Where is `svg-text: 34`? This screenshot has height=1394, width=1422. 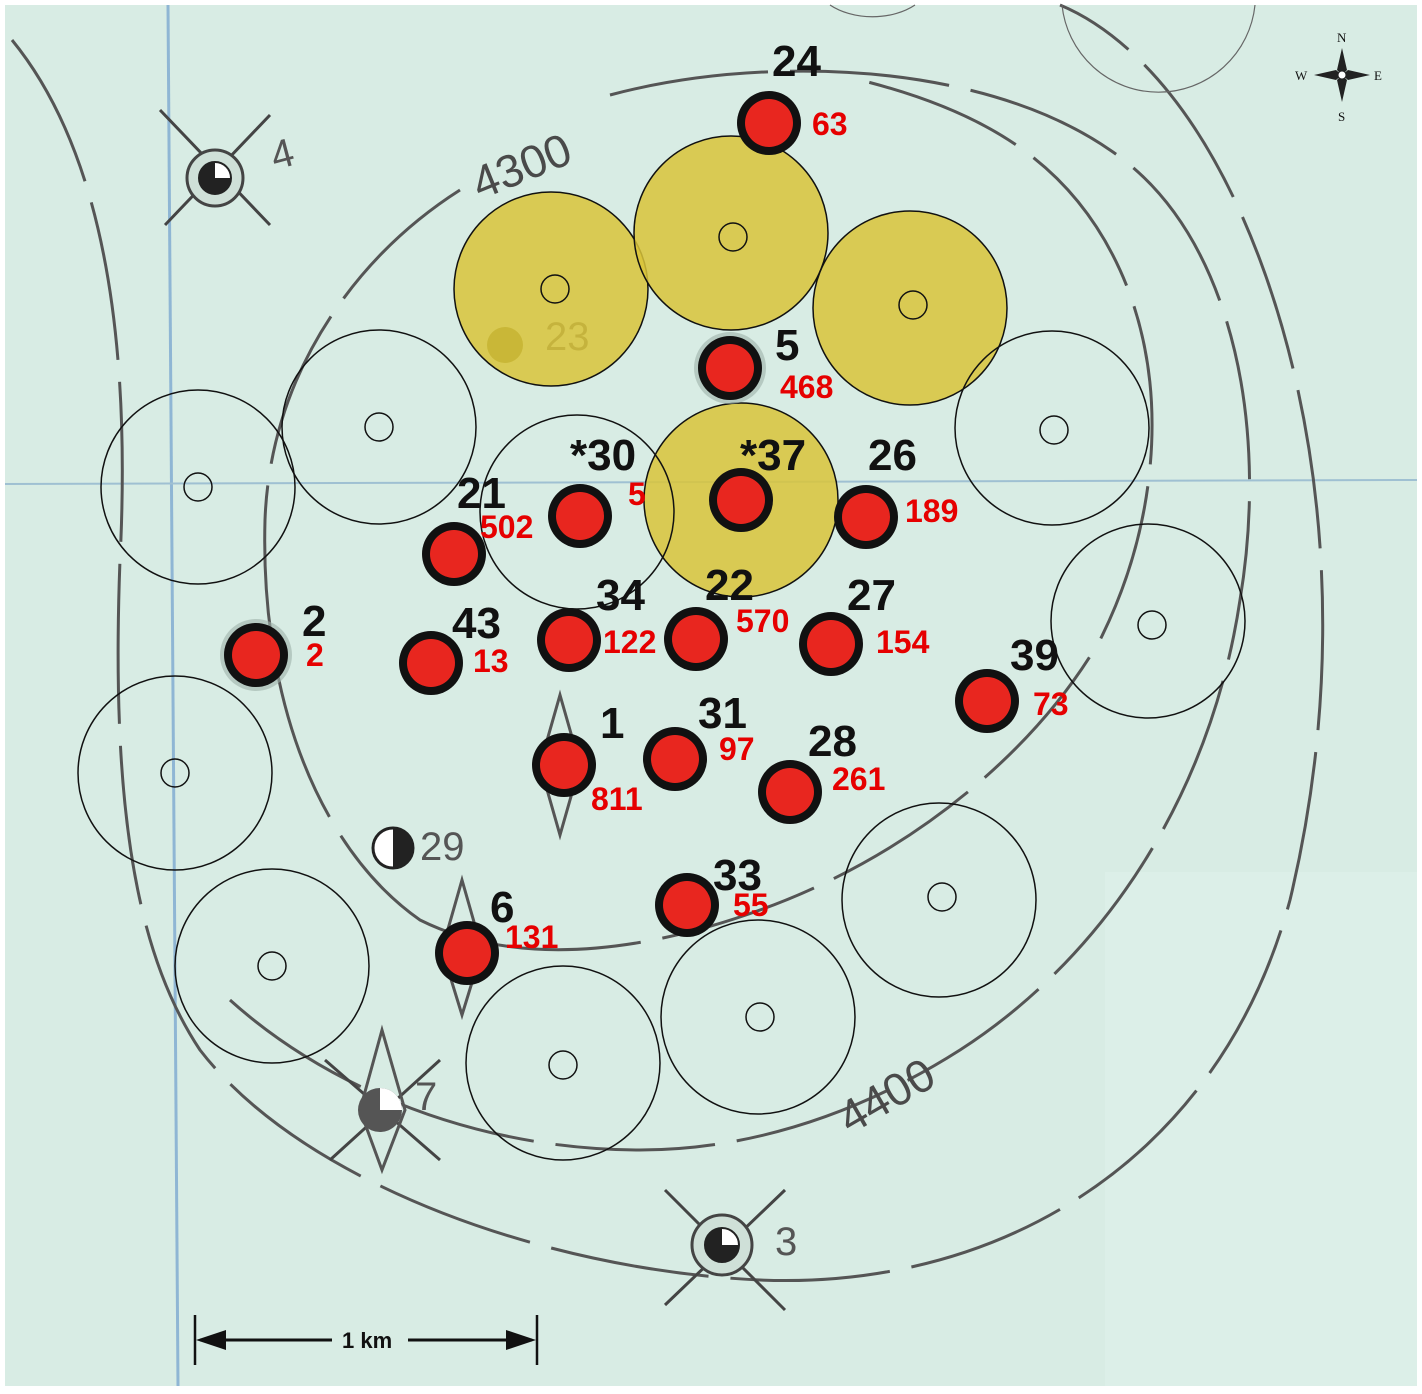 svg-text: 34 is located at coordinates (620, 595).